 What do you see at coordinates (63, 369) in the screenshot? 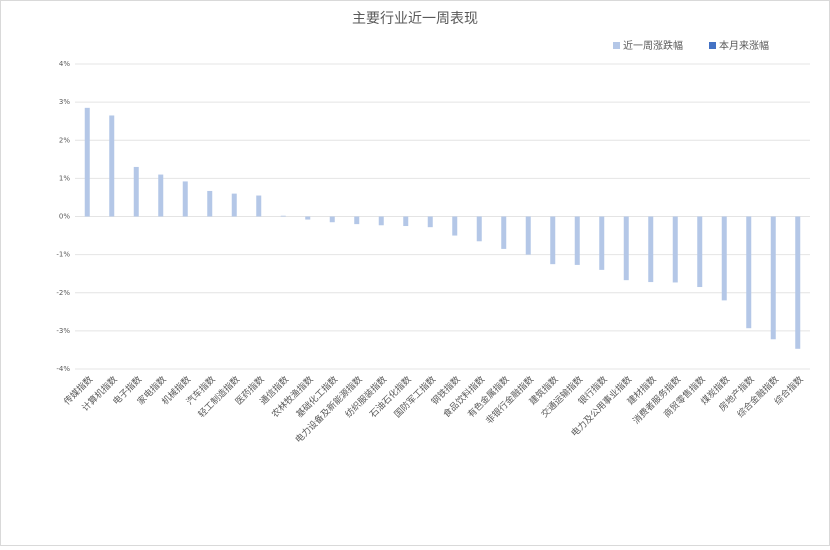
I see `y-tick-label: -4%` at bounding box center [63, 369].